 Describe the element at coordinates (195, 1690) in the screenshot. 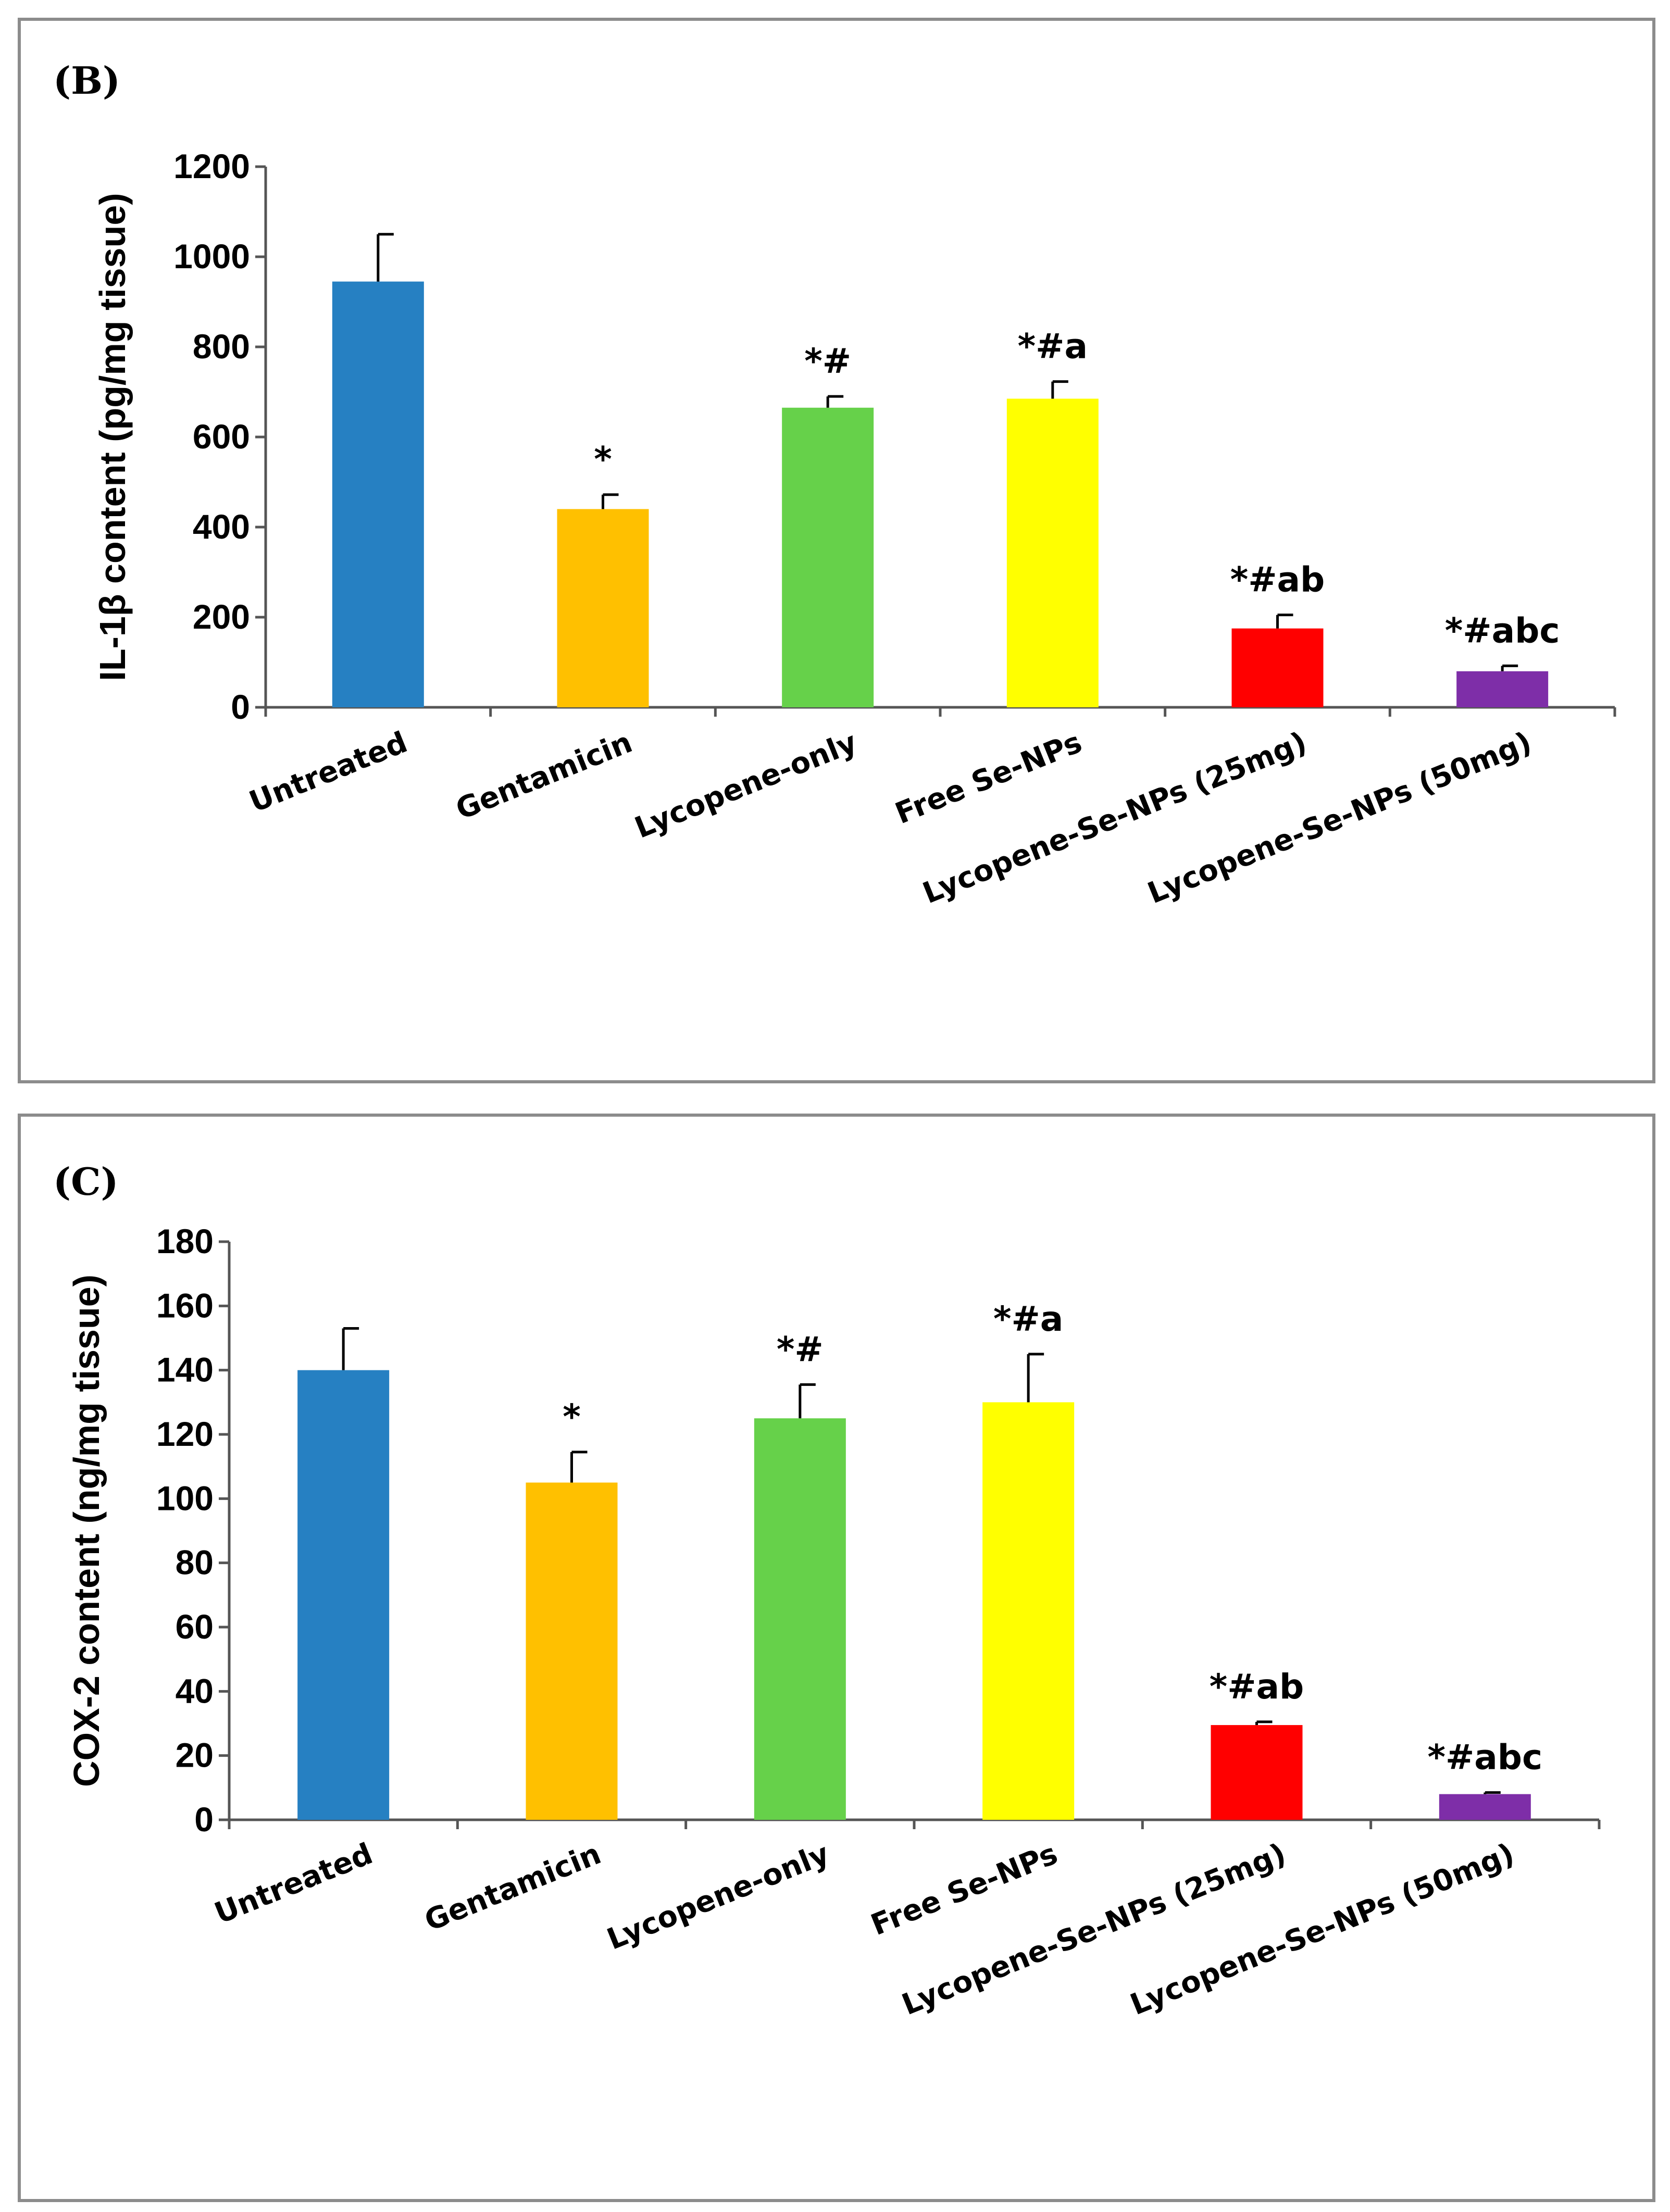

I see `y-tick-label: 40` at that location.